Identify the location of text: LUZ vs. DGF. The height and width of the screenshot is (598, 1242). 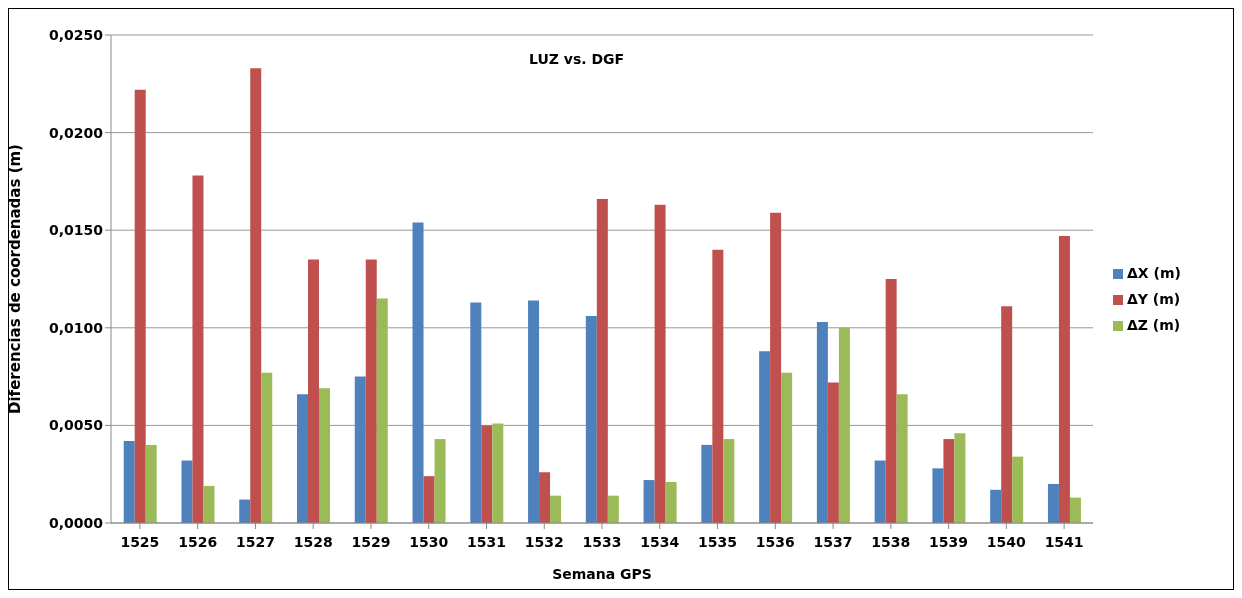
(577, 59).